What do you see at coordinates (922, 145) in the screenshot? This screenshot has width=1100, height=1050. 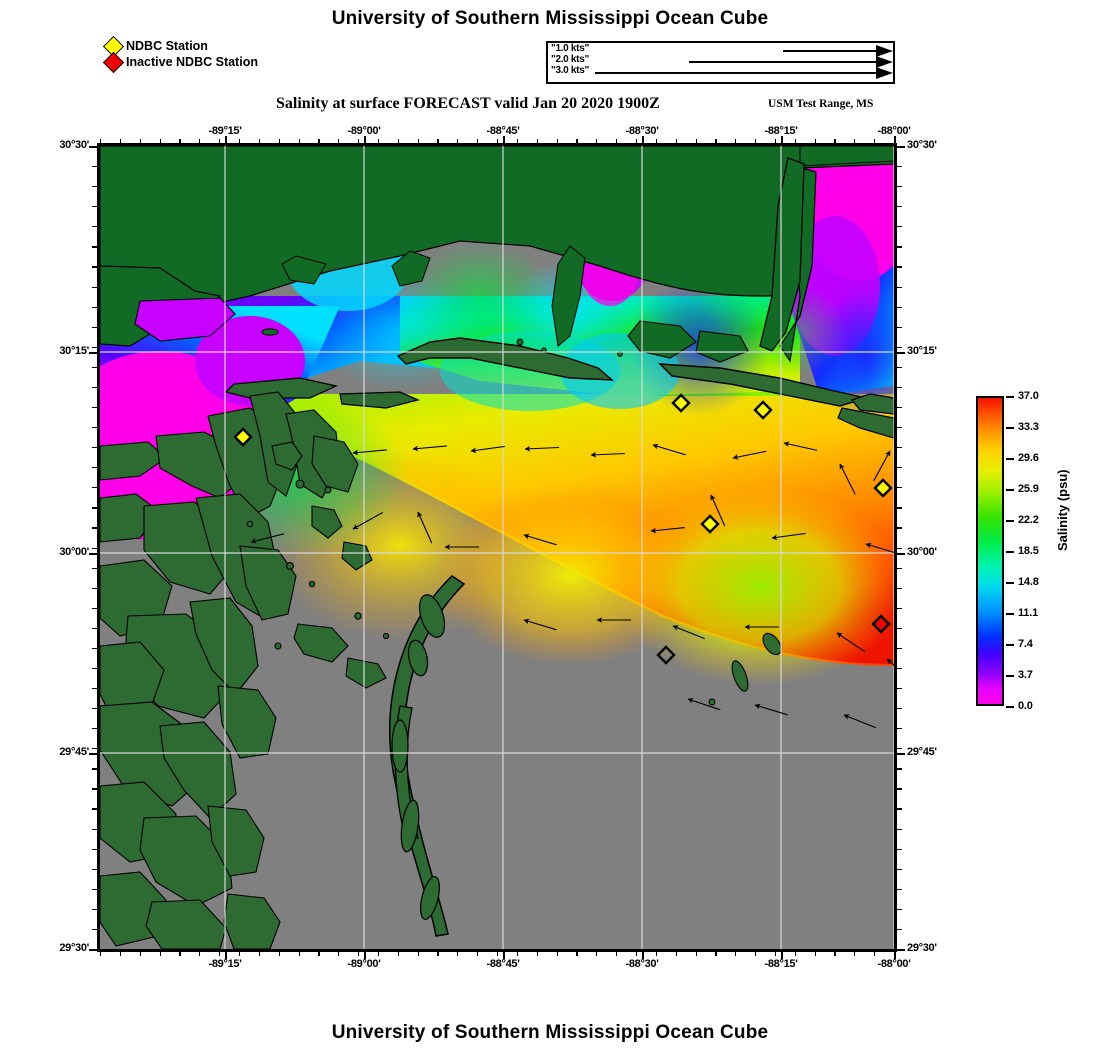 I see `lat-tick-label-right-0: 30°30'` at bounding box center [922, 145].